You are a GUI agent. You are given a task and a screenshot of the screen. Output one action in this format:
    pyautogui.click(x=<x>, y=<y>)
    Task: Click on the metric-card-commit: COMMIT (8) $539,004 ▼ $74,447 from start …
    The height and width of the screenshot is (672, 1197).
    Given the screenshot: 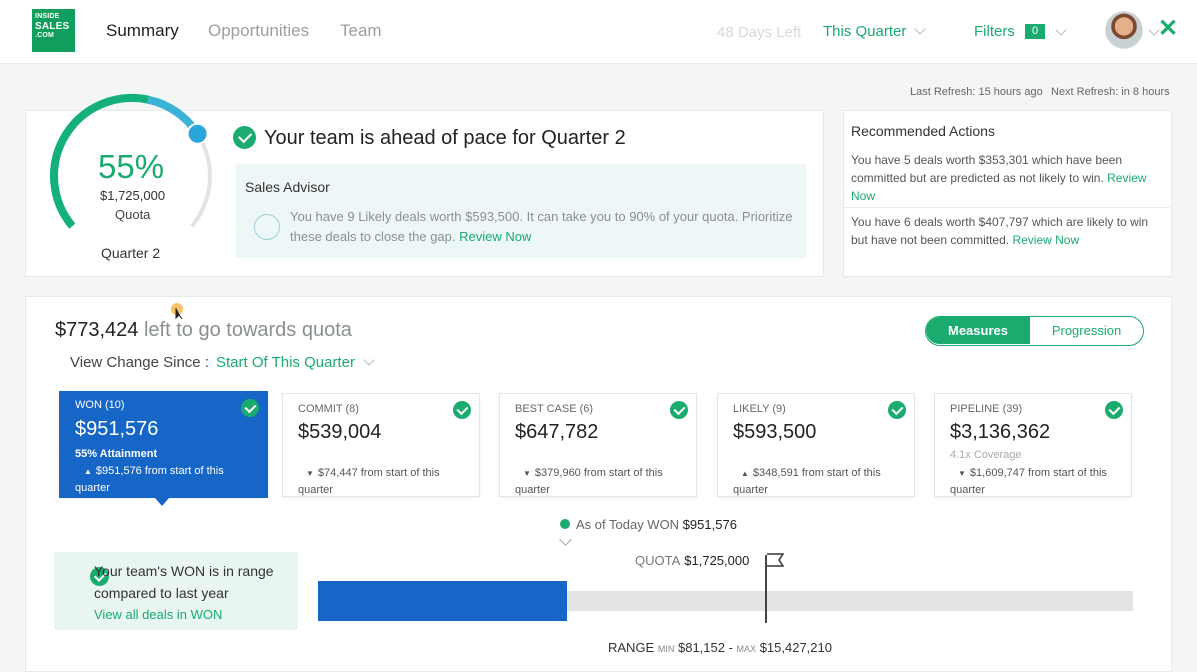 What is the action you would take?
    pyautogui.click(x=381, y=445)
    